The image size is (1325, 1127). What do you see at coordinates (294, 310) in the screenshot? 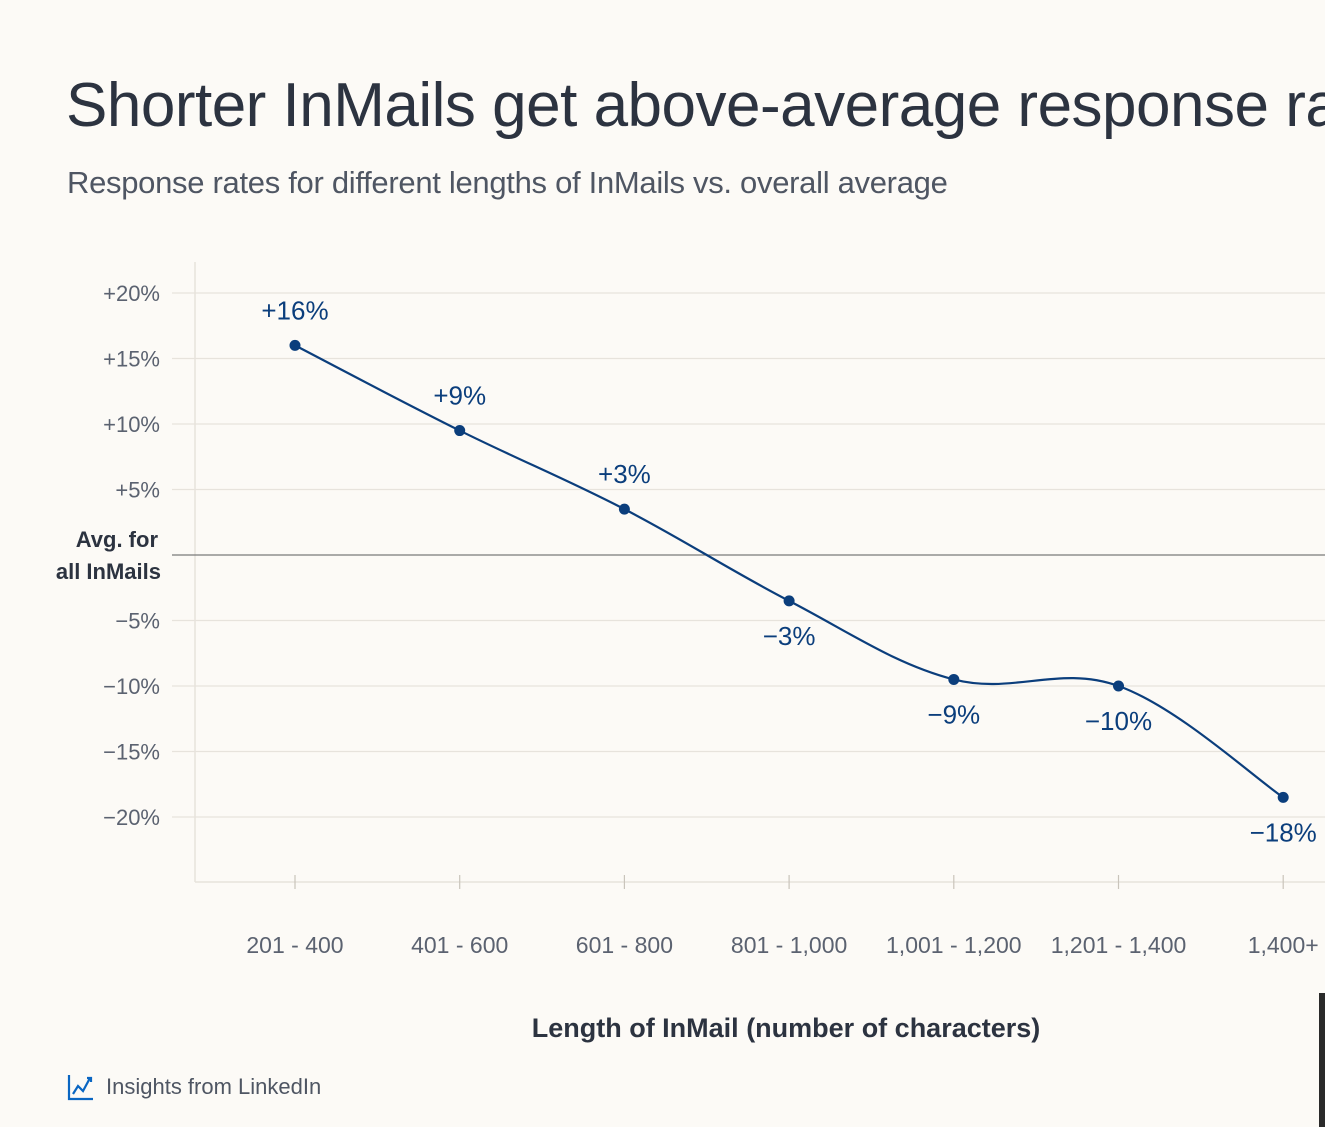
I see `data-label: +16%` at bounding box center [294, 310].